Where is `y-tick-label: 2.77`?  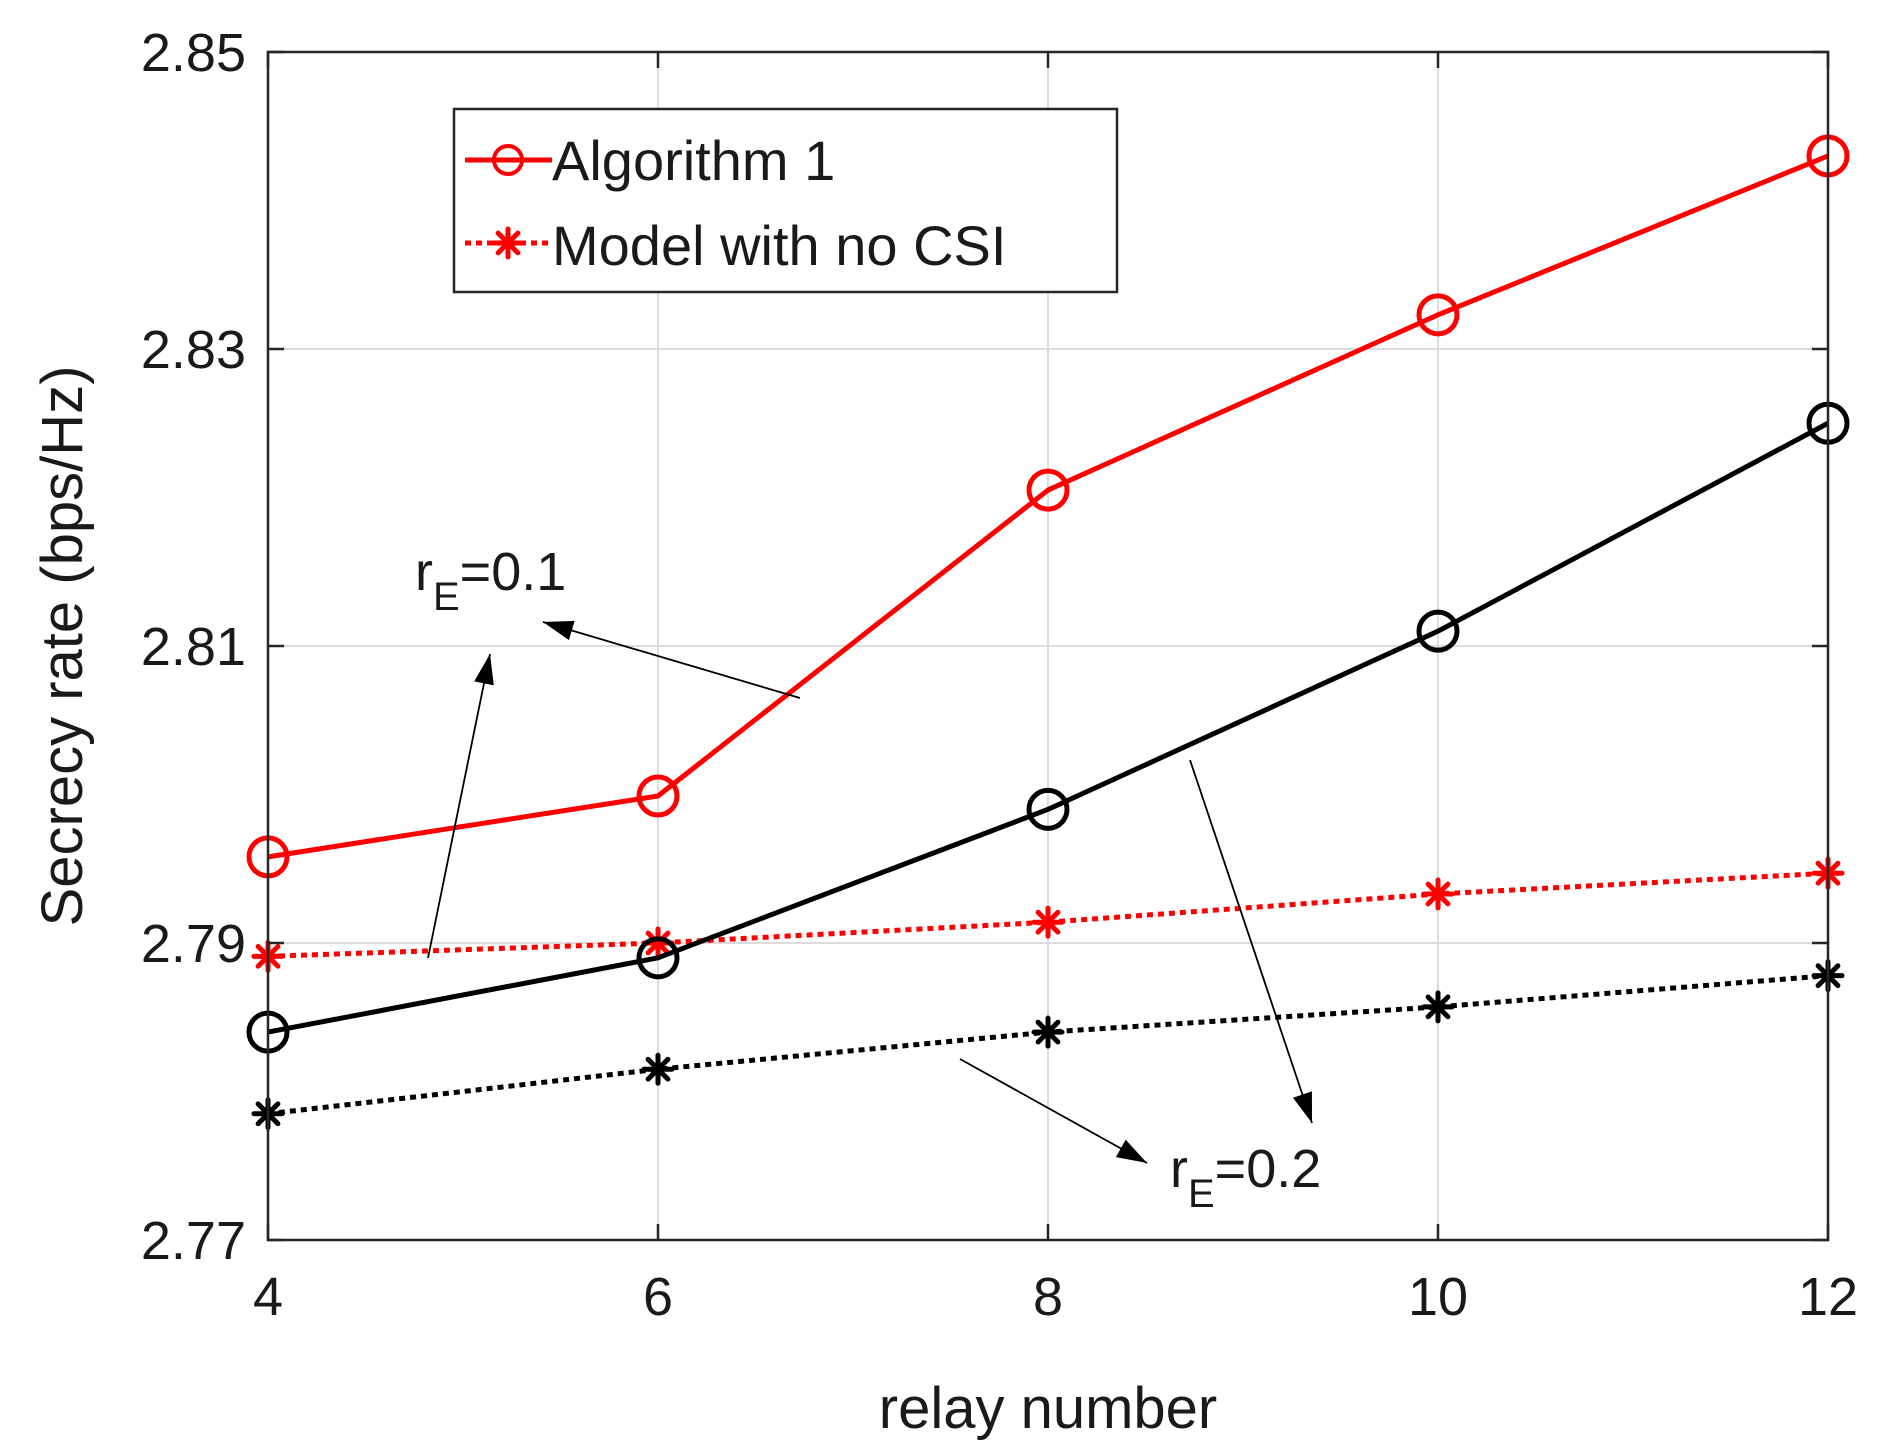
y-tick-label: 2.77 is located at coordinates (193, 1241).